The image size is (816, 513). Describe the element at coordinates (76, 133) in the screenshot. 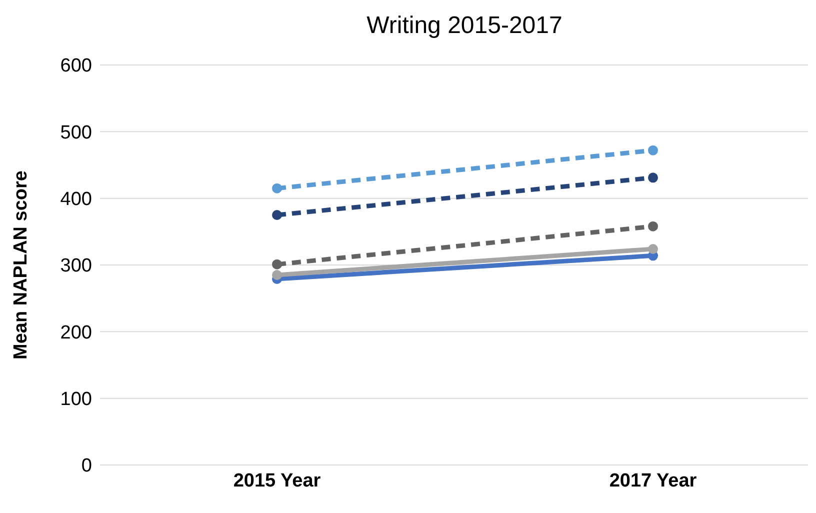

I see `y-tick-label: 500` at that location.